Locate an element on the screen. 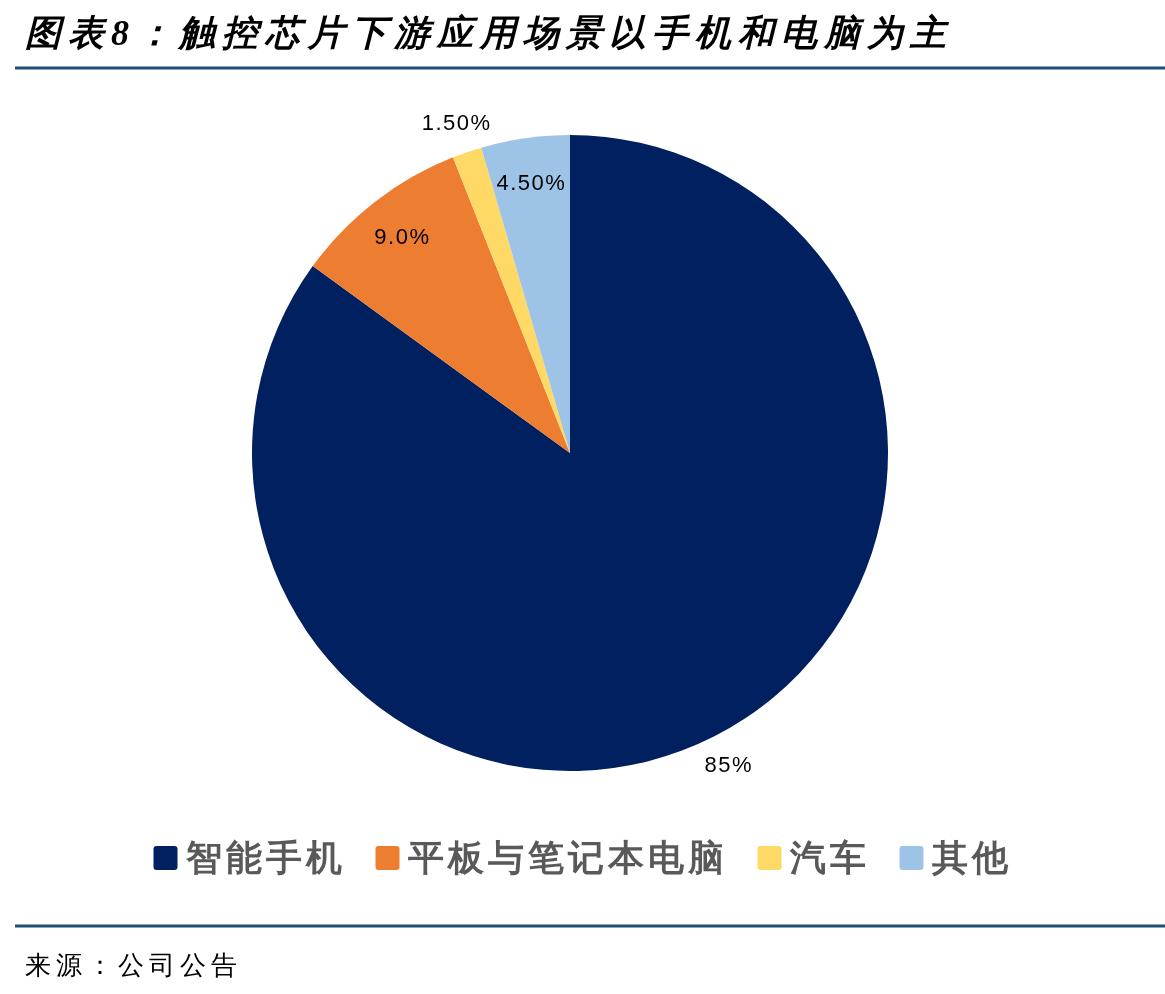 This screenshot has height=994, width=1165. title: 图表8：触控芯片下游应用场景以手机和电脑为主 is located at coordinates (489, 33).